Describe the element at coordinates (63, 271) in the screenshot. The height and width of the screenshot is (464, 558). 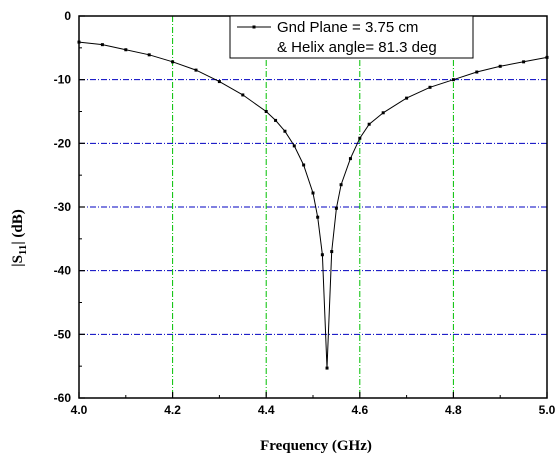
I see `y-tick-label: -40` at that location.